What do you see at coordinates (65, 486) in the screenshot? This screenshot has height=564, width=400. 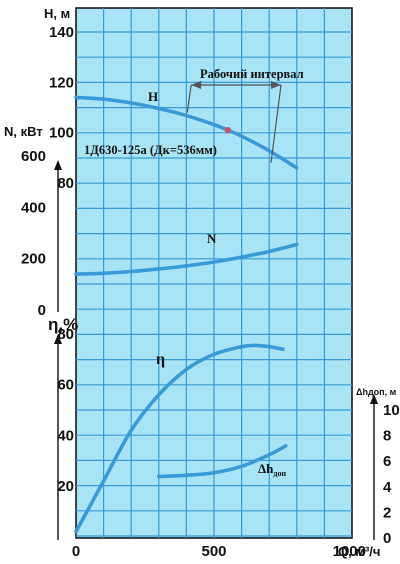 I see `eta-tick-label: 20` at bounding box center [65, 486].